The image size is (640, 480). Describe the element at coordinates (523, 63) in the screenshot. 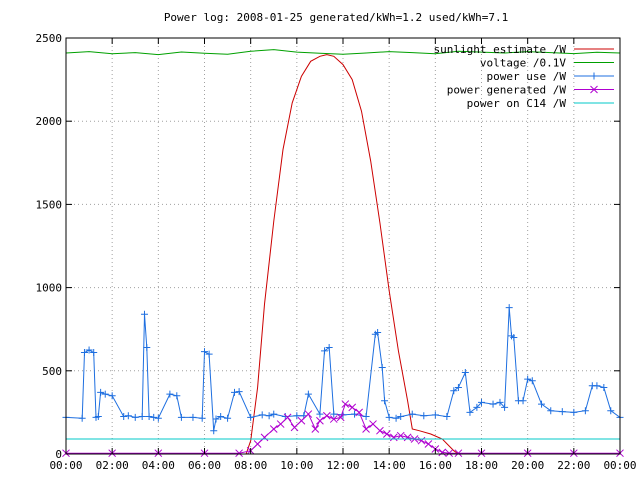

I see `legend-label: voltage /0.1V` at that location.